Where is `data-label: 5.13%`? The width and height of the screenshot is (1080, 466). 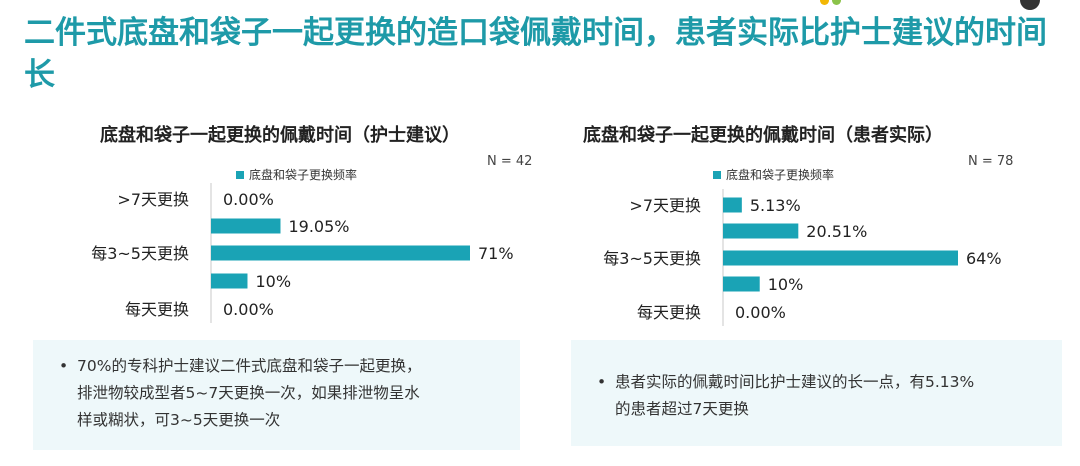
data-label: 5.13% is located at coordinates (775, 205).